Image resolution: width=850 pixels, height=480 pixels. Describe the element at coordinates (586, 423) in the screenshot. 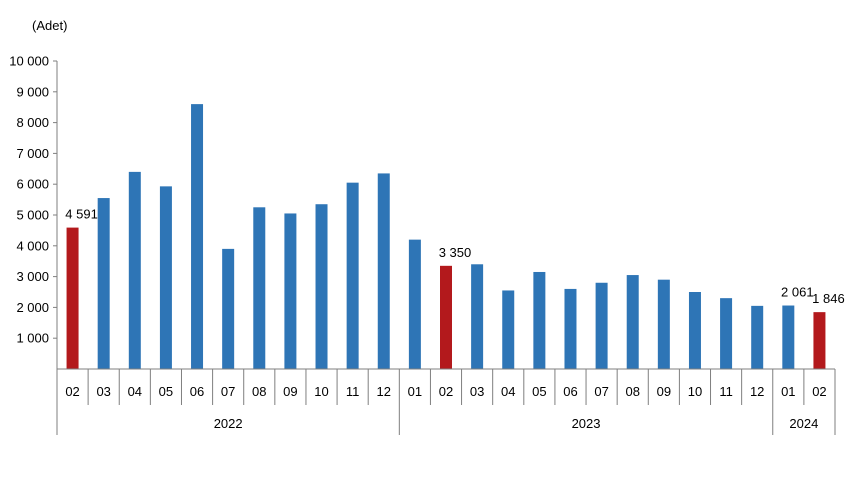

I see `year-label-2023: 2023` at that location.